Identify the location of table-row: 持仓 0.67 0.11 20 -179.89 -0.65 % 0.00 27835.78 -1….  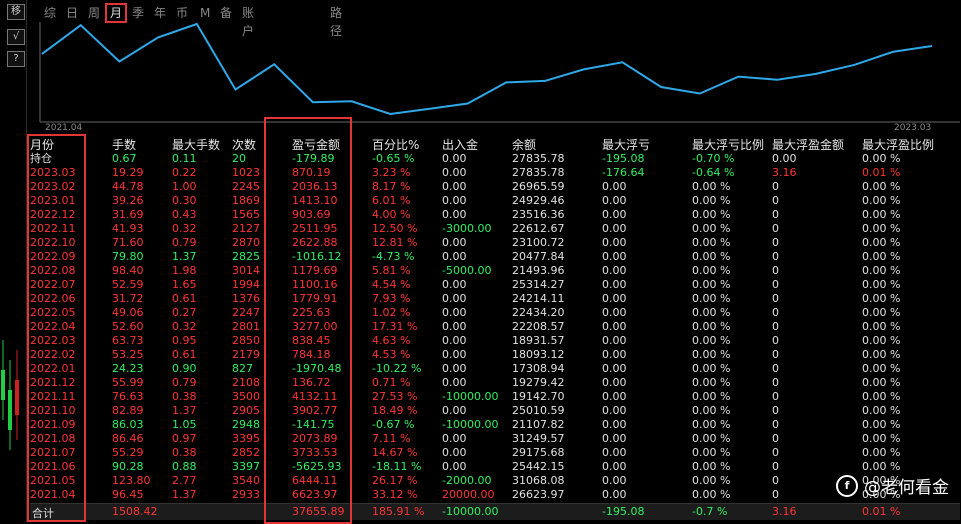
(495, 159).